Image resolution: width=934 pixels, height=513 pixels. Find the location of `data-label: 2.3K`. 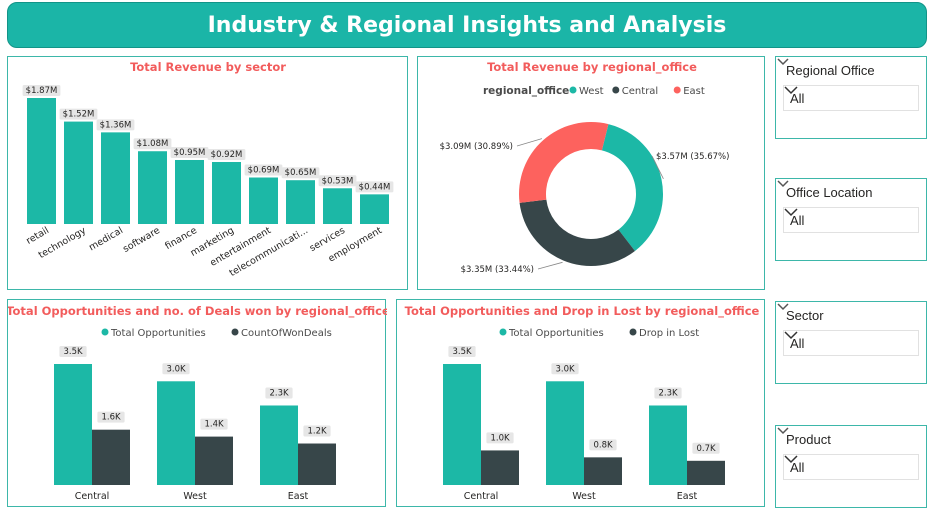

data-label: 2.3K is located at coordinates (668, 393).